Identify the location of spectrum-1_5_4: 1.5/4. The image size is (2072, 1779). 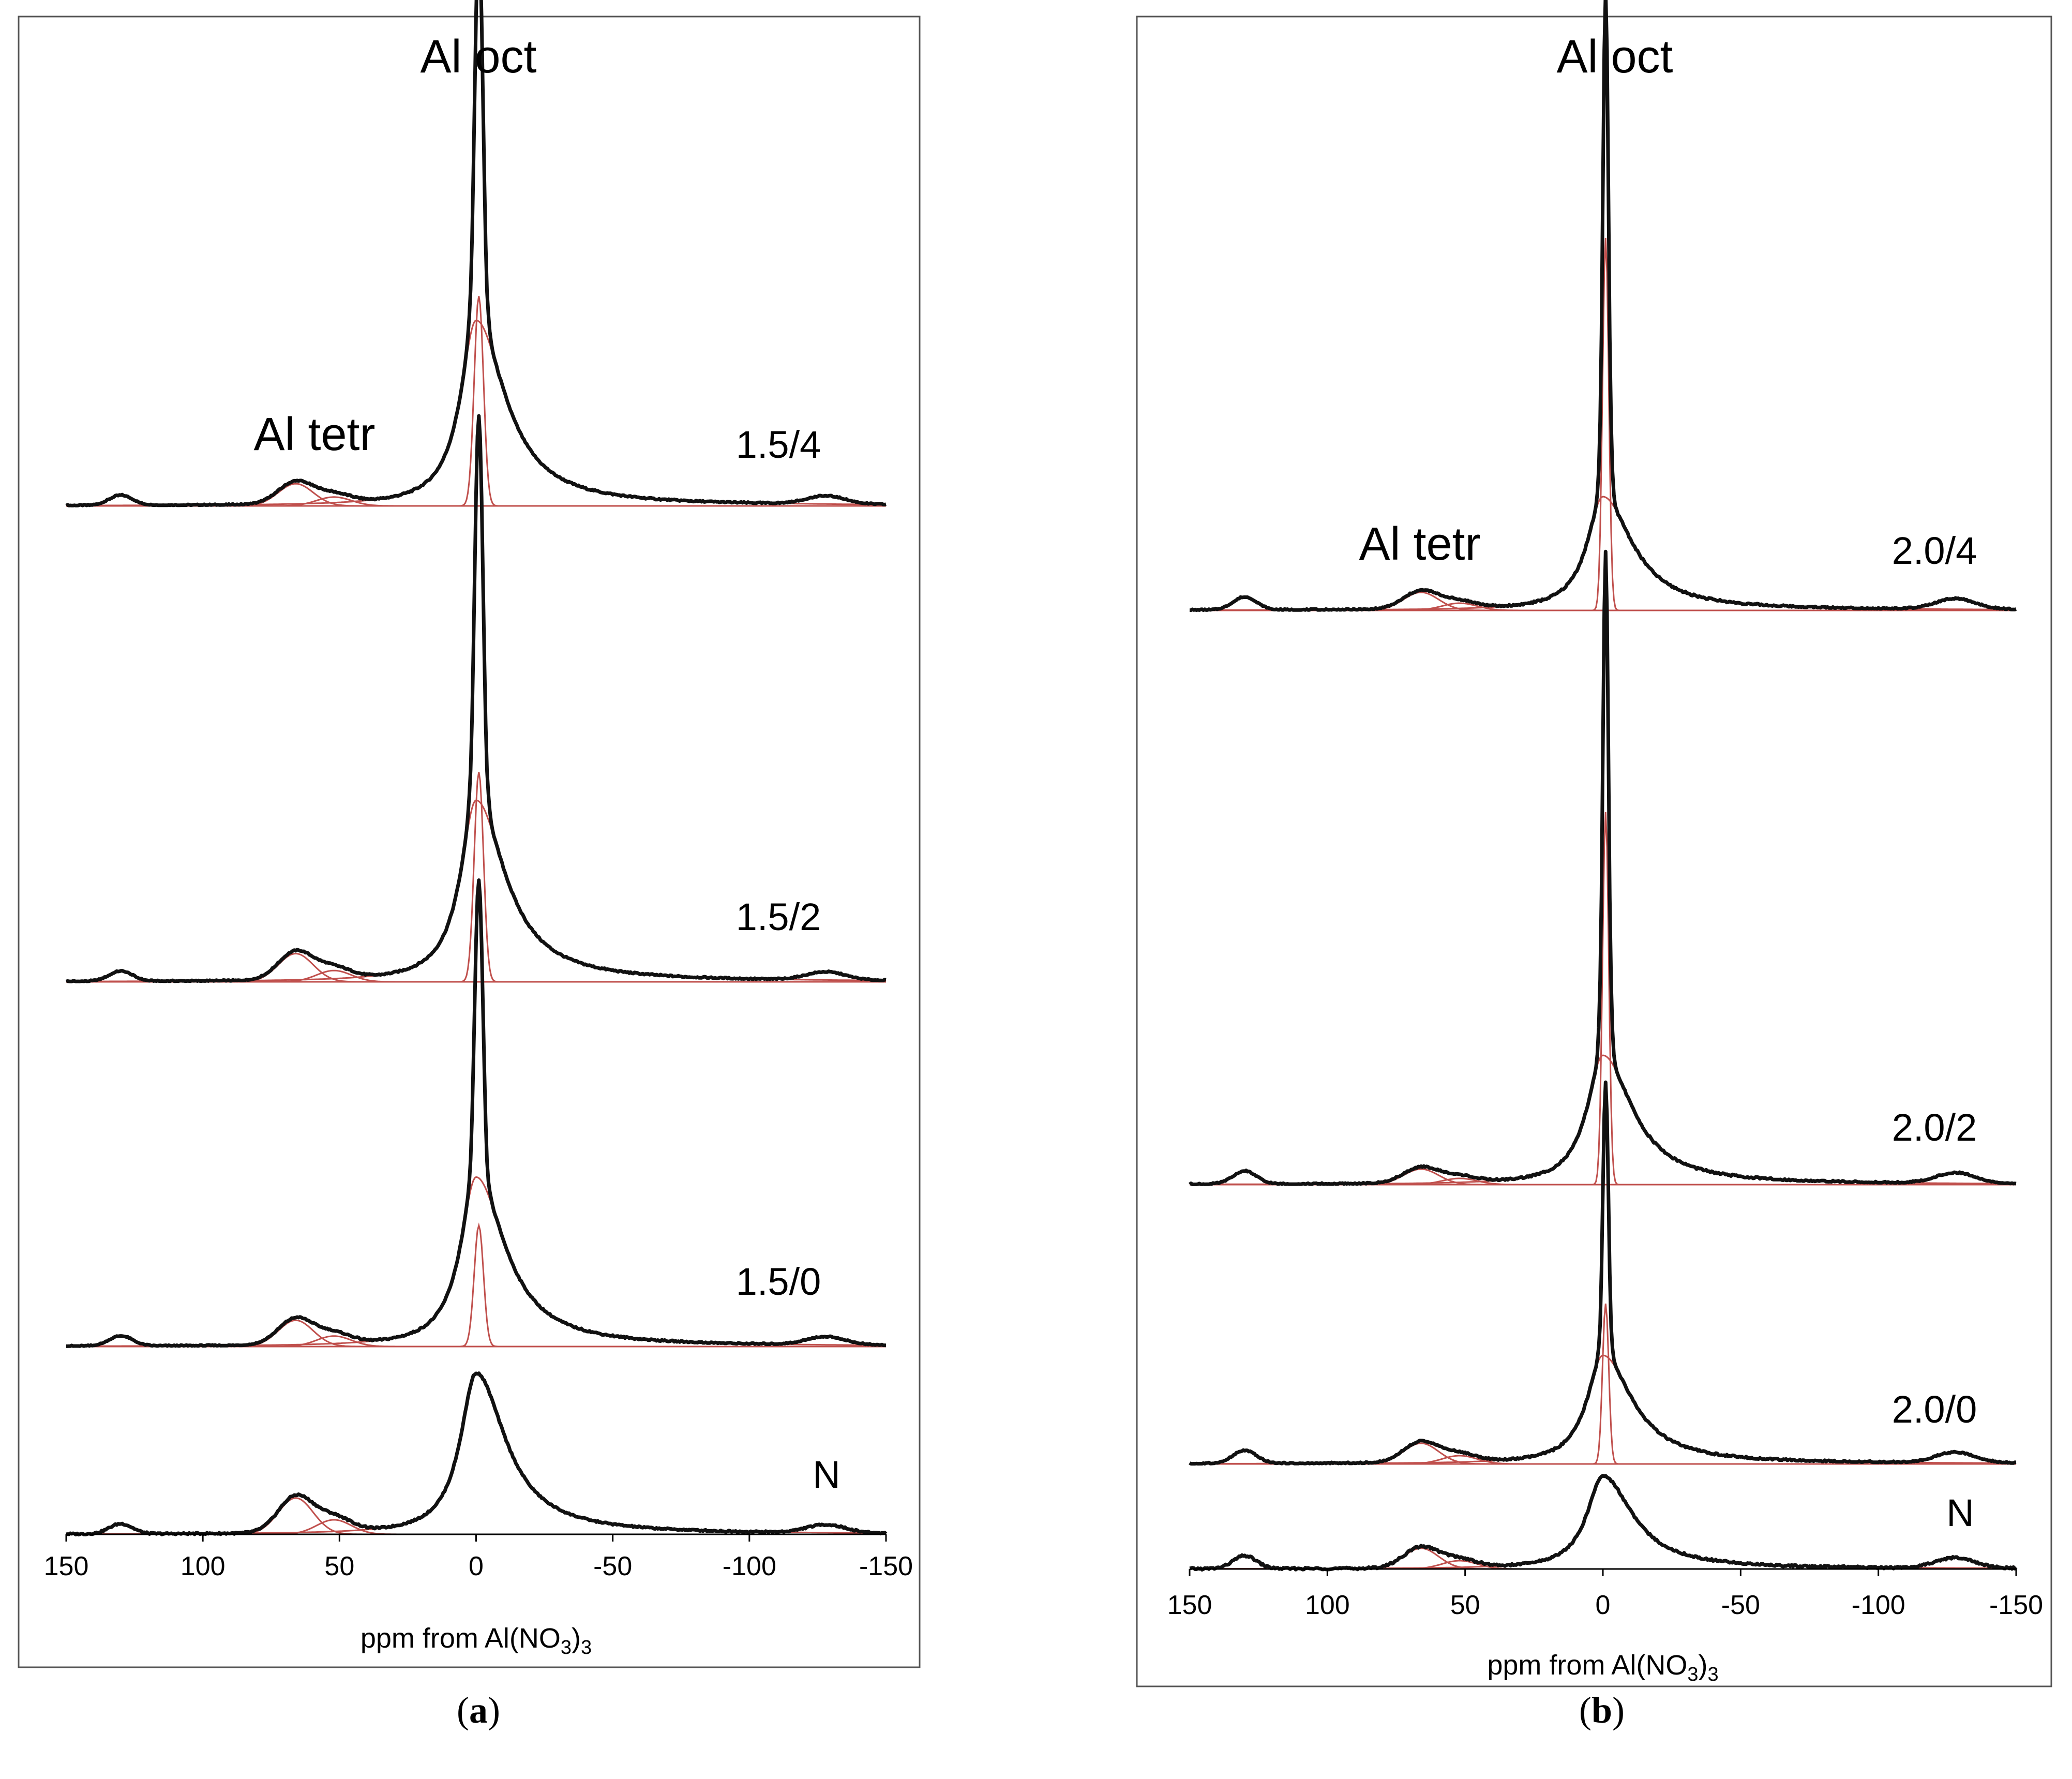
(476, 253).